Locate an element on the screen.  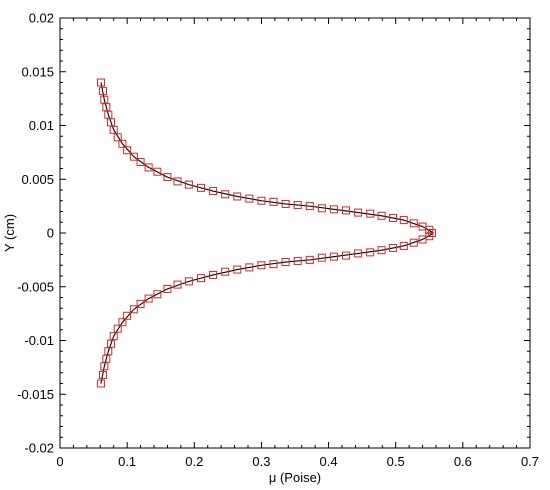
x-axis-label: μ (Poise) is located at coordinates (295, 477).